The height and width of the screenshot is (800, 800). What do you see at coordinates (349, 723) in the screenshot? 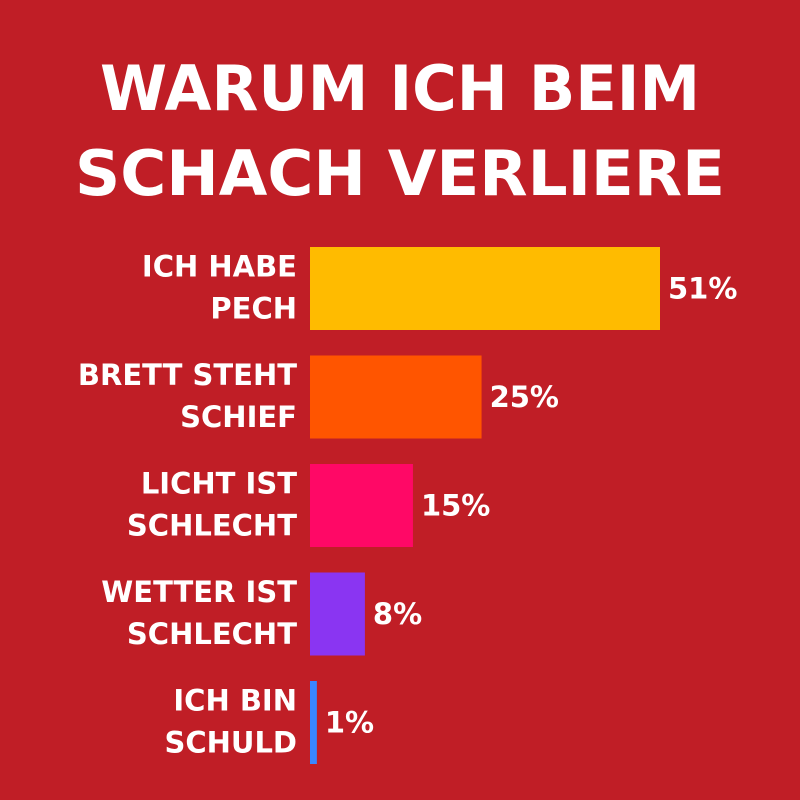
I see `value-label: 1%` at bounding box center [349, 723].